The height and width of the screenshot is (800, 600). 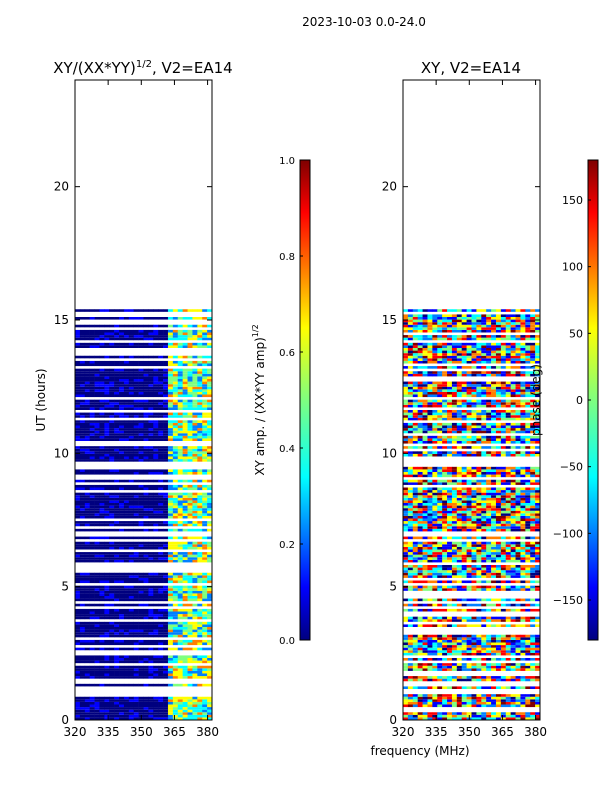 What do you see at coordinates (305, 400) in the screenshot?
I see `amplitude-colorbar-gradient` at bounding box center [305, 400].